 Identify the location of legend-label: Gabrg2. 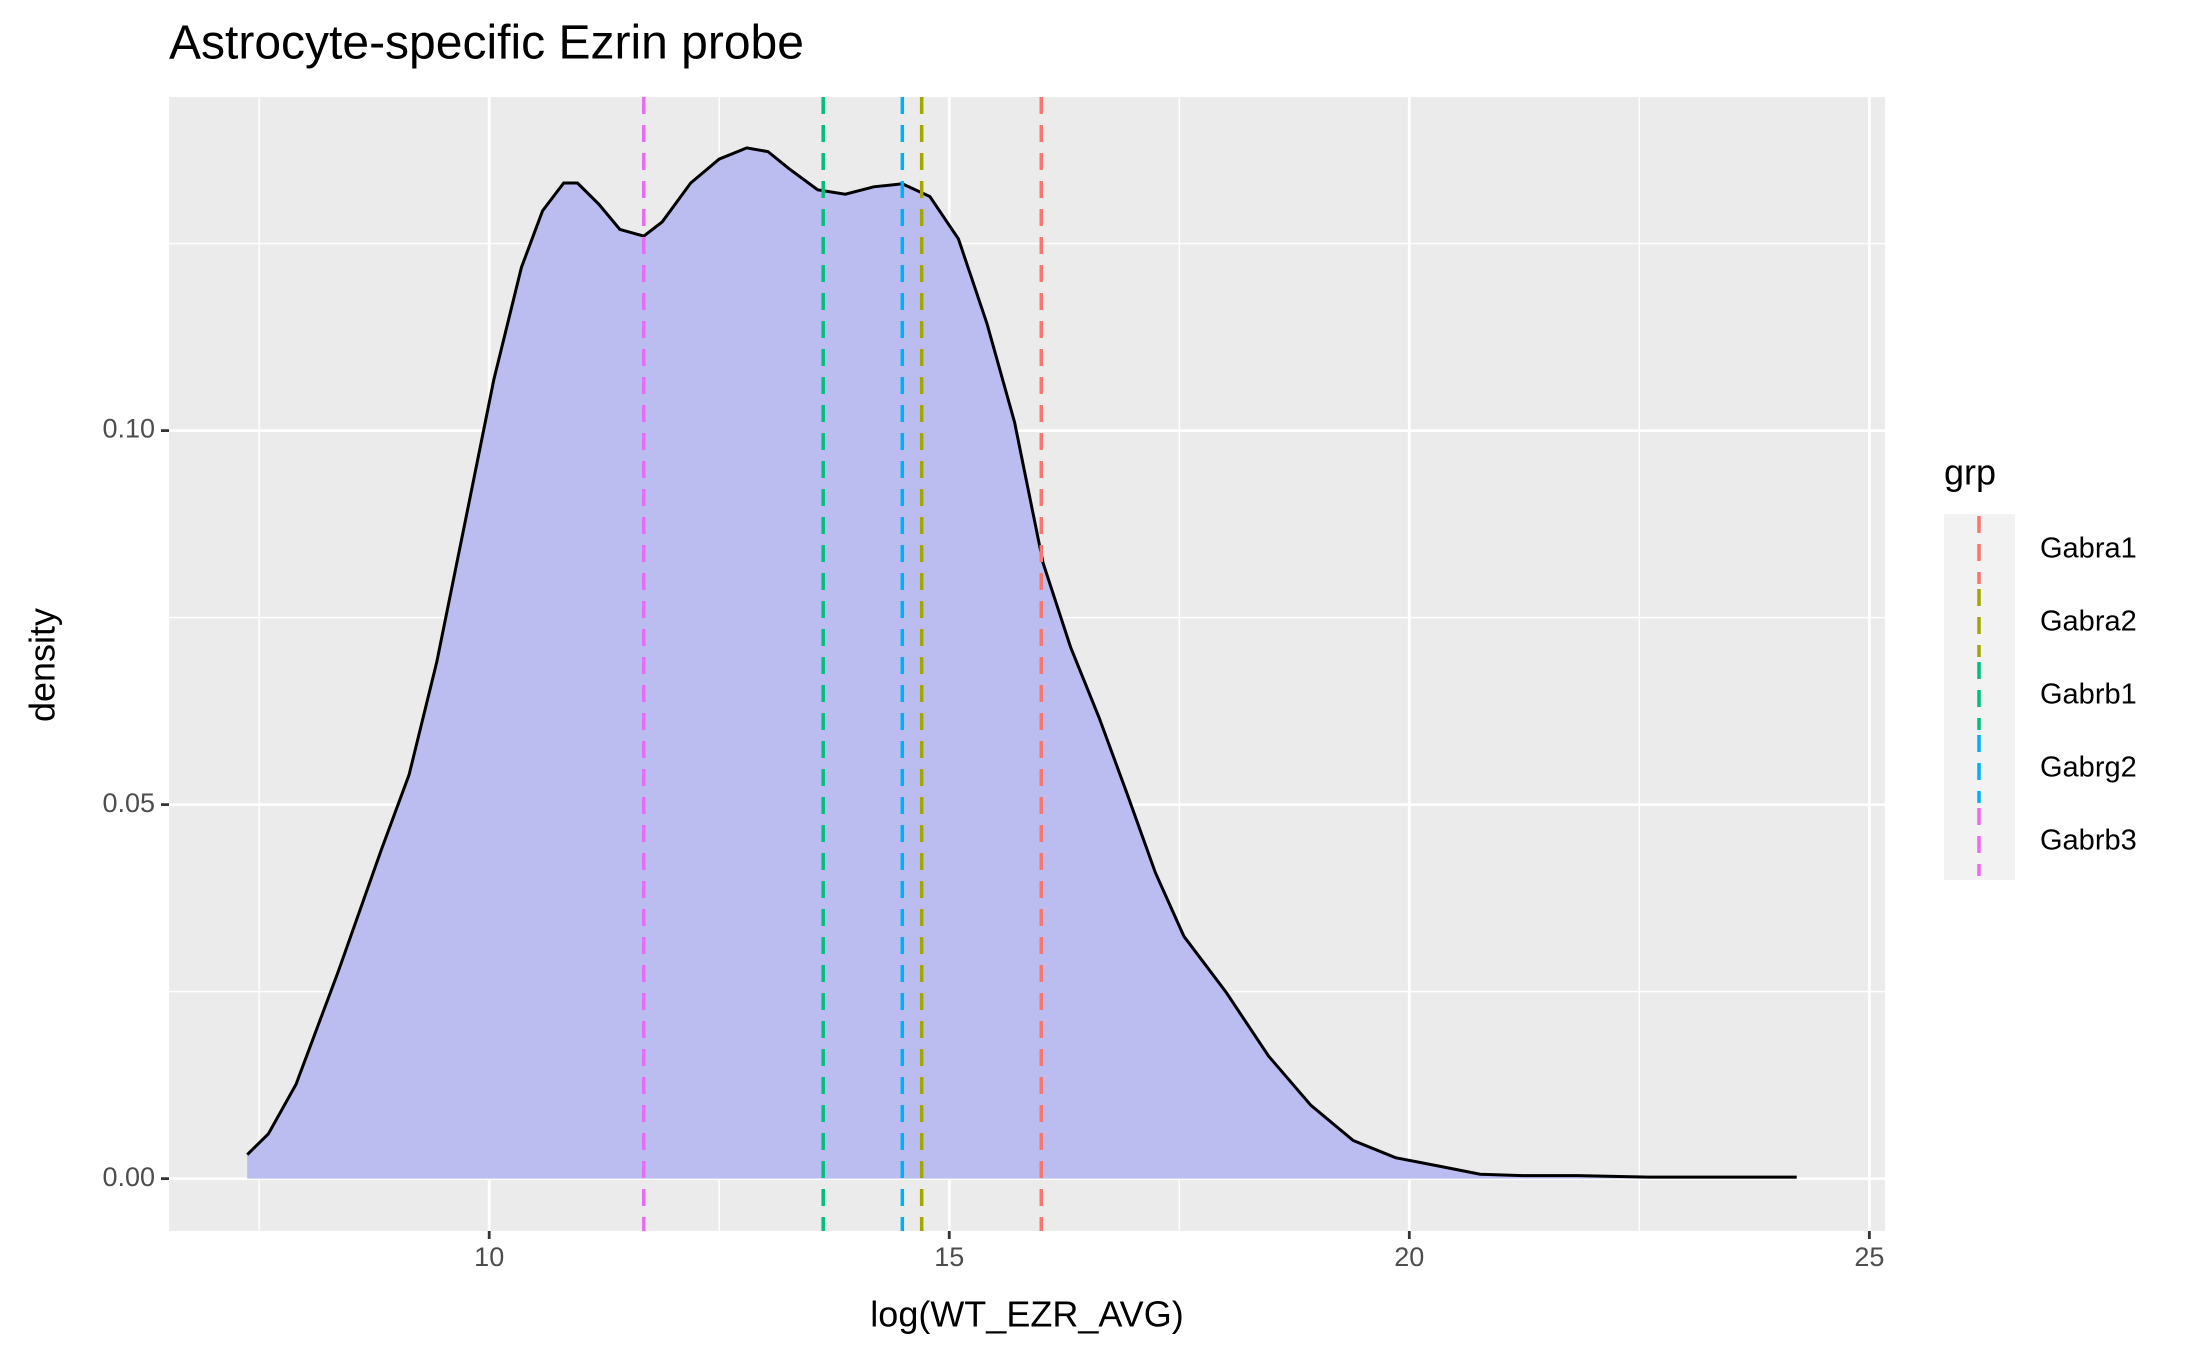
(2088, 768).